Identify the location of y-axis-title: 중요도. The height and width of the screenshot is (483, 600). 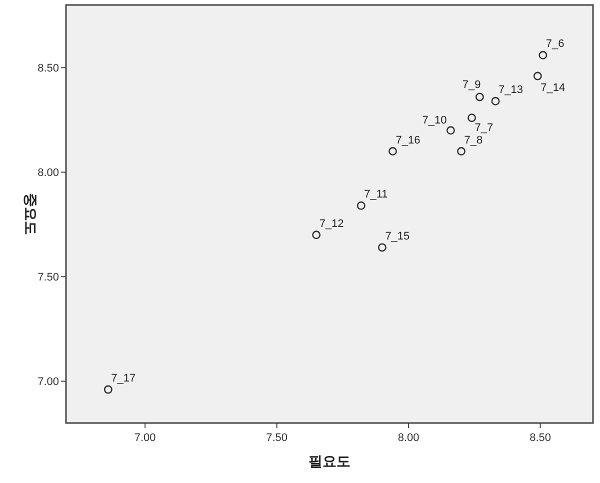
(31, 214).